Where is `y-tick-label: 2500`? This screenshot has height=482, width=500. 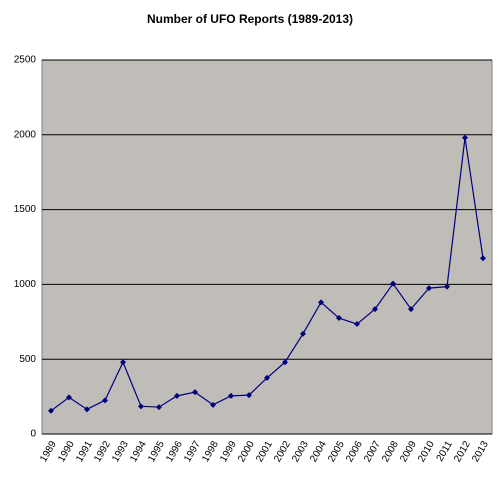
y-tick-label: 2500 is located at coordinates (25, 60).